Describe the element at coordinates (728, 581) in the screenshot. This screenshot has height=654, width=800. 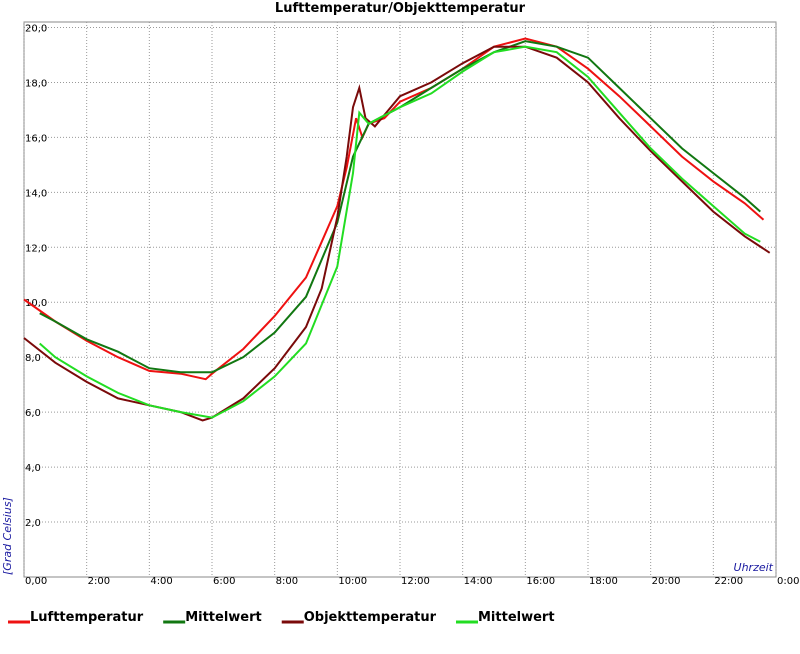
I see `x-tick-label: 22:00` at that location.